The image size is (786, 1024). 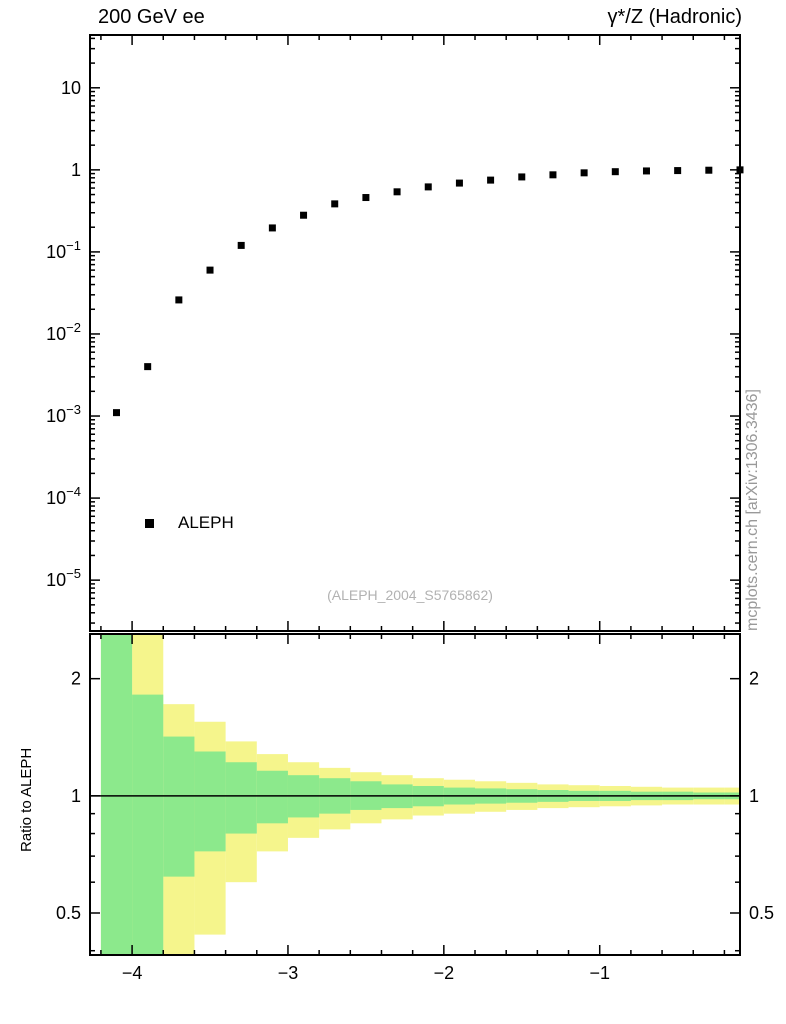 I want to click on x-tick-label: −3, so click(x=288, y=973).